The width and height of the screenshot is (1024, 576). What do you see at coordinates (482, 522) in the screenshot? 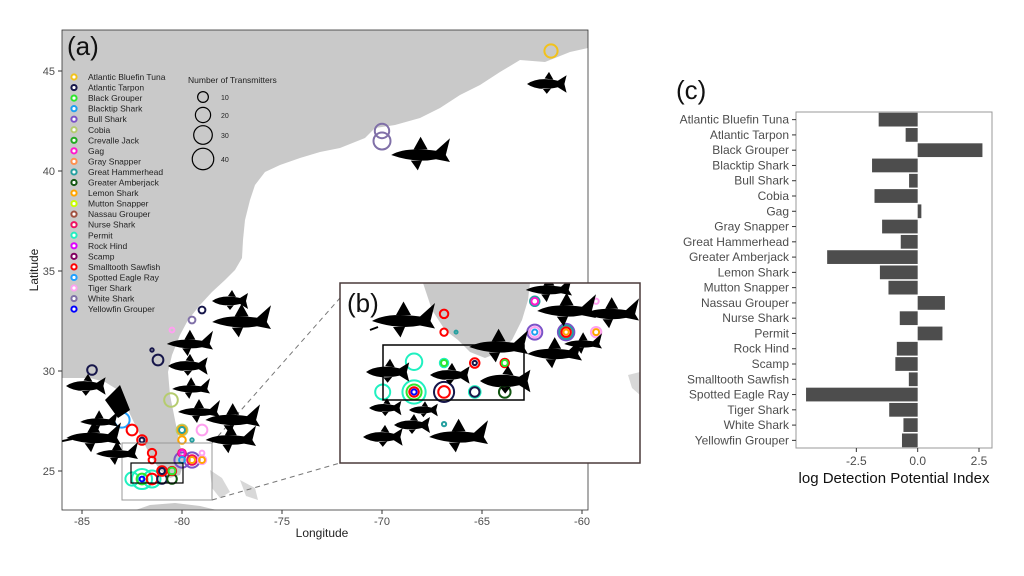
I see `x-tick-label: -65` at bounding box center [482, 522].